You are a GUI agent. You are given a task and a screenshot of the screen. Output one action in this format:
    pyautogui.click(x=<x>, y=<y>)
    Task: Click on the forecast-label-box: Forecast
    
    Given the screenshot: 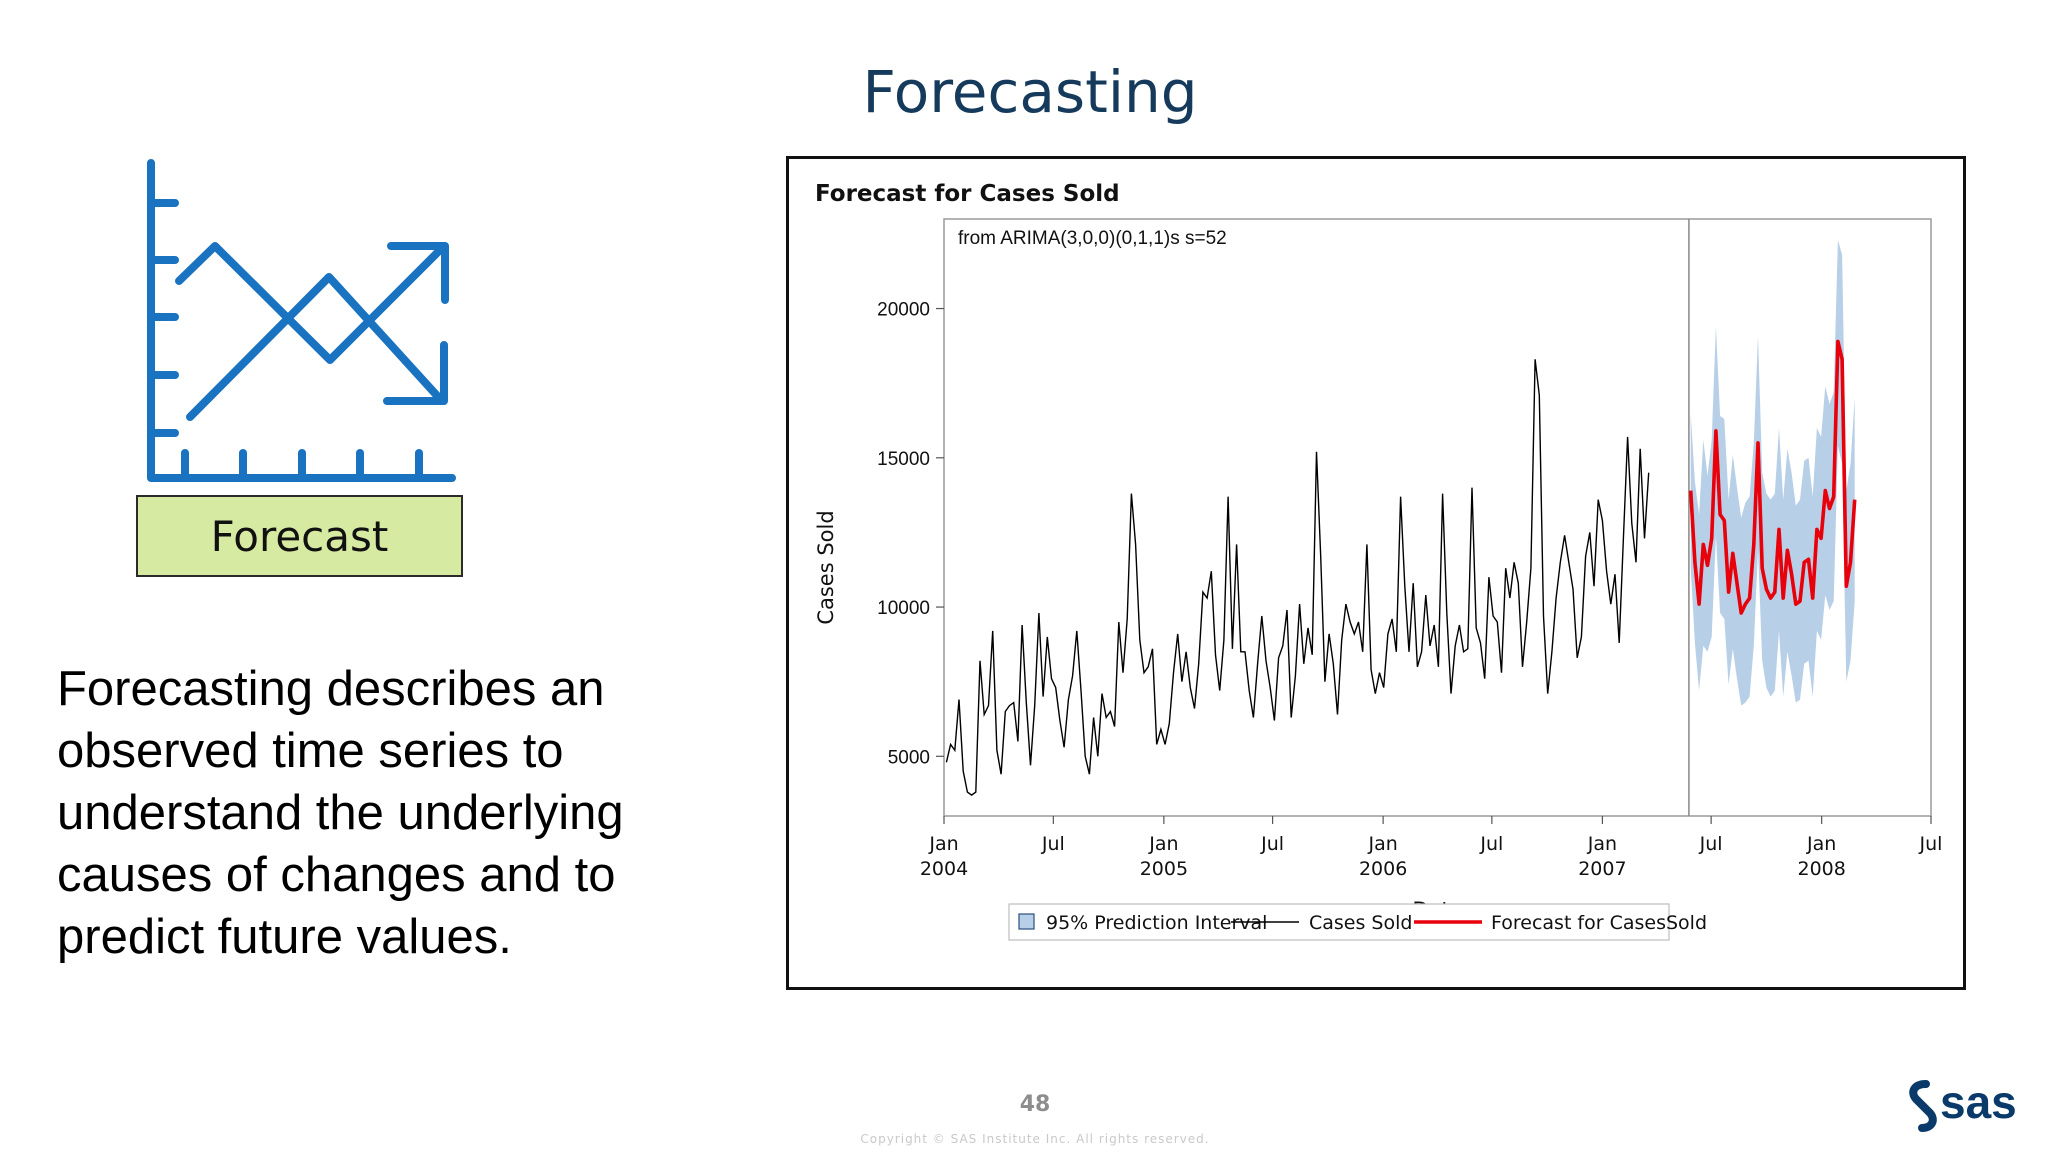 What is the action you would take?
    pyautogui.click(x=299, y=536)
    